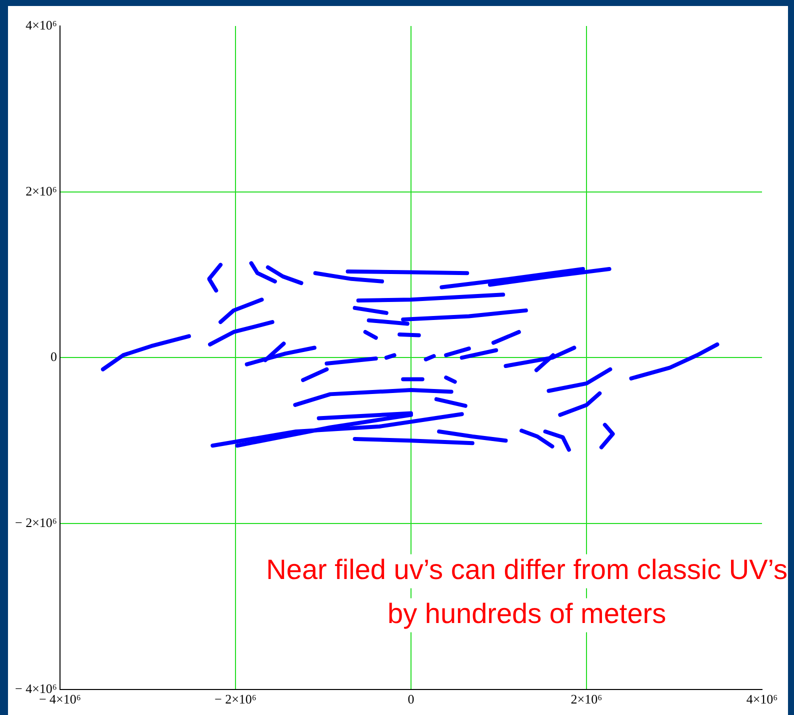  I want to click on y-tick-label: 4×10⁶, so click(41, 24).